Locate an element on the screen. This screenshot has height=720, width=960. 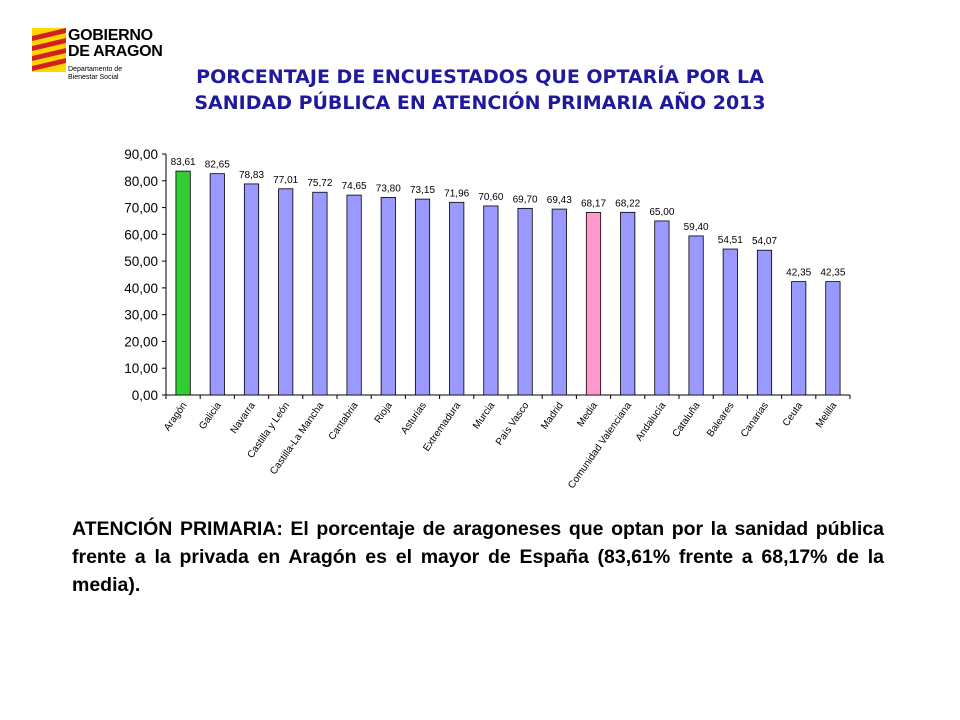
y-tick-label: 30,00 is located at coordinates (141, 315).